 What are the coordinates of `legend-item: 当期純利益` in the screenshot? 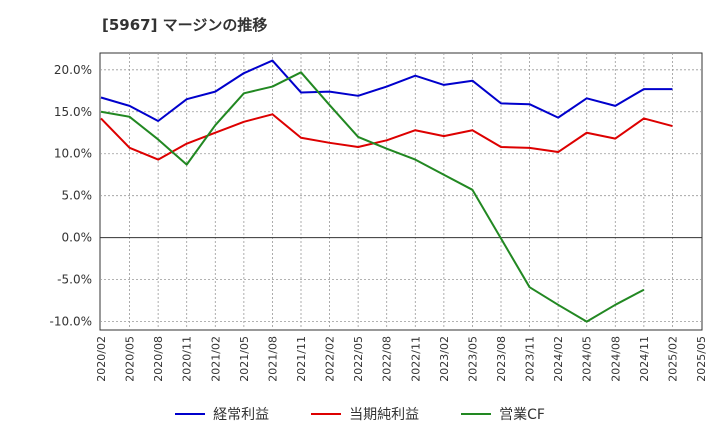 It's located at (365, 414).